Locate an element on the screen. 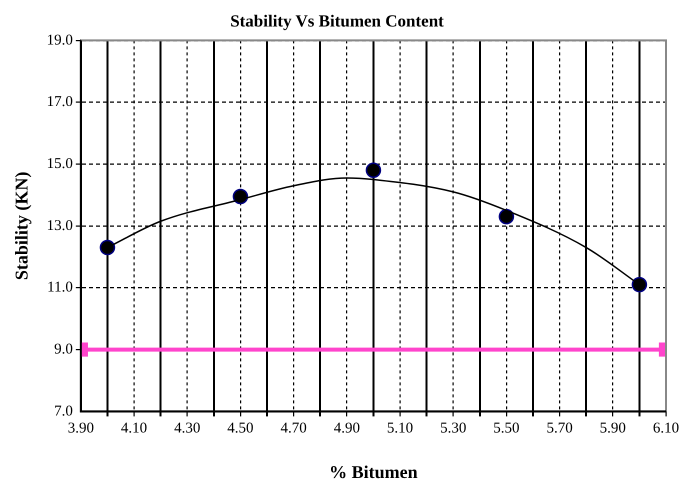  x-tick-label: 6.10 is located at coordinates (666, 428).